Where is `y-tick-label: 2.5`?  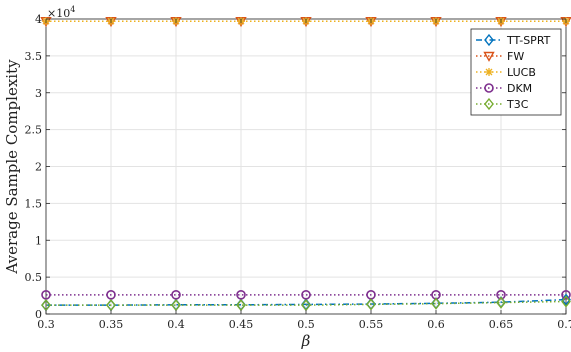
y-tick-label: 2.5 is located at coordinates (34, 130).